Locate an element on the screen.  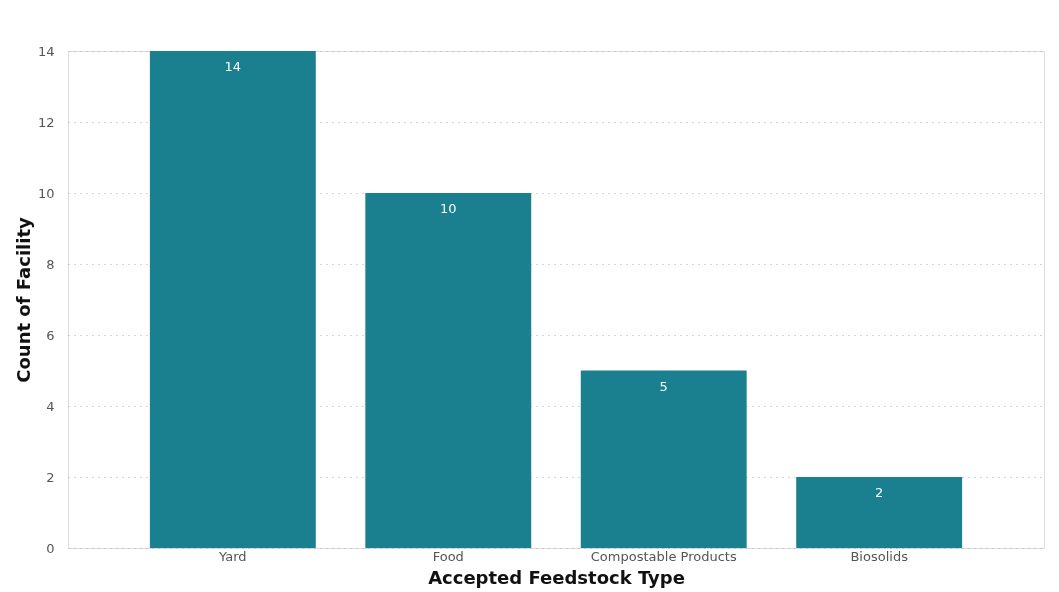
x-tick-label: Yard is located at coordinates (232, 556).